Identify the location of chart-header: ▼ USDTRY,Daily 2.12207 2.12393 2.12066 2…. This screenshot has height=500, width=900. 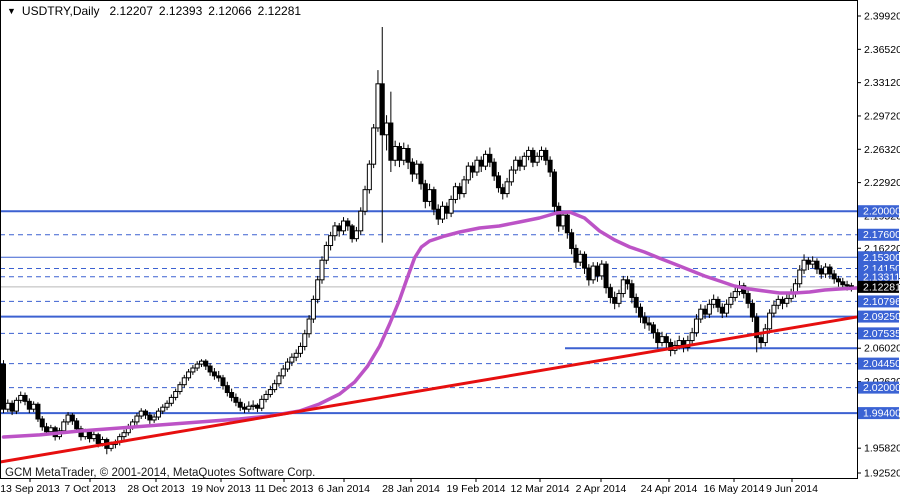
(154, 11).